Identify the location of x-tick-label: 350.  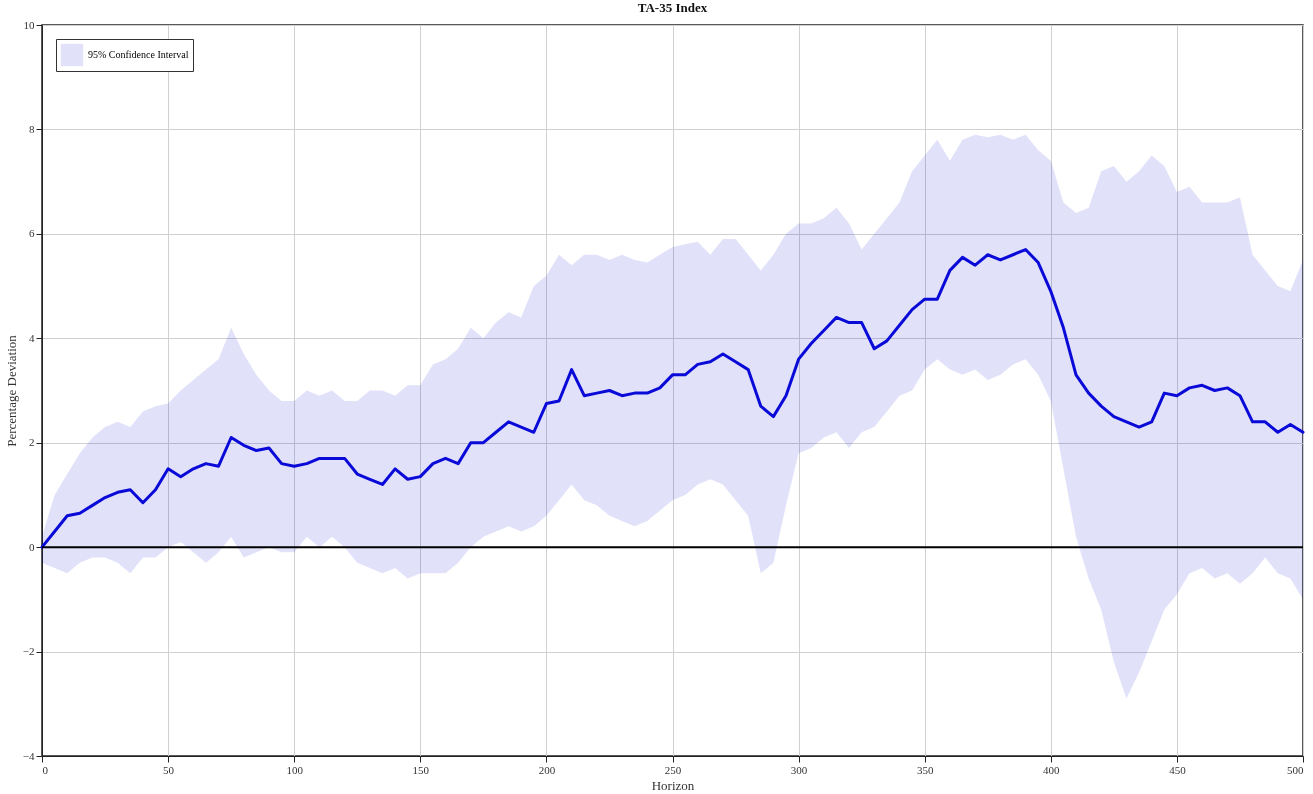
(925, 769).